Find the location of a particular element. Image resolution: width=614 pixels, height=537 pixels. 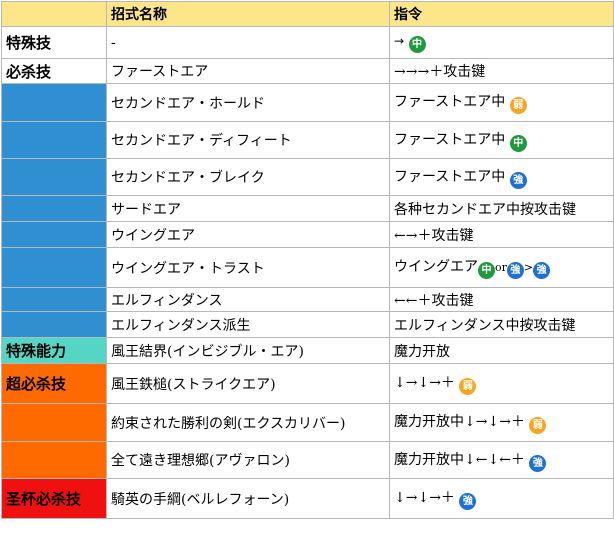

move-name: エルフィンダンス派生 is located at coordinates (248, 324).